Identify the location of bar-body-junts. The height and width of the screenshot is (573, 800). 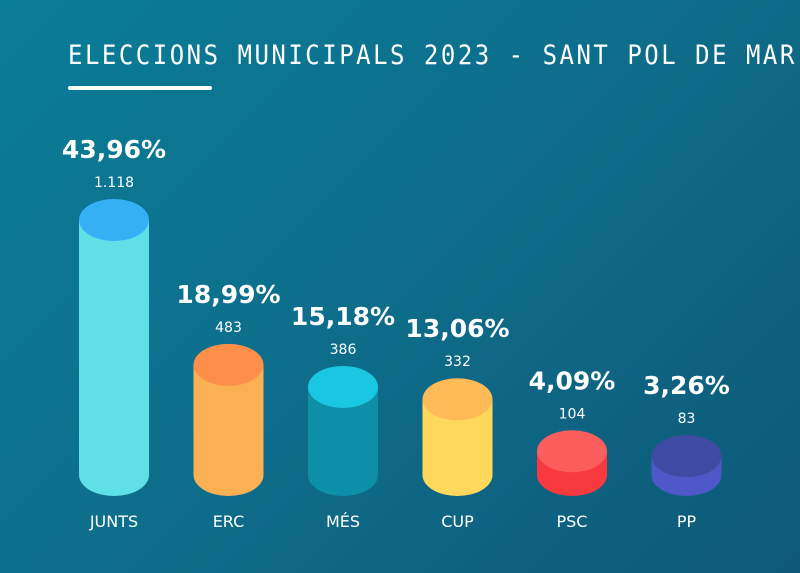
(114, 358).